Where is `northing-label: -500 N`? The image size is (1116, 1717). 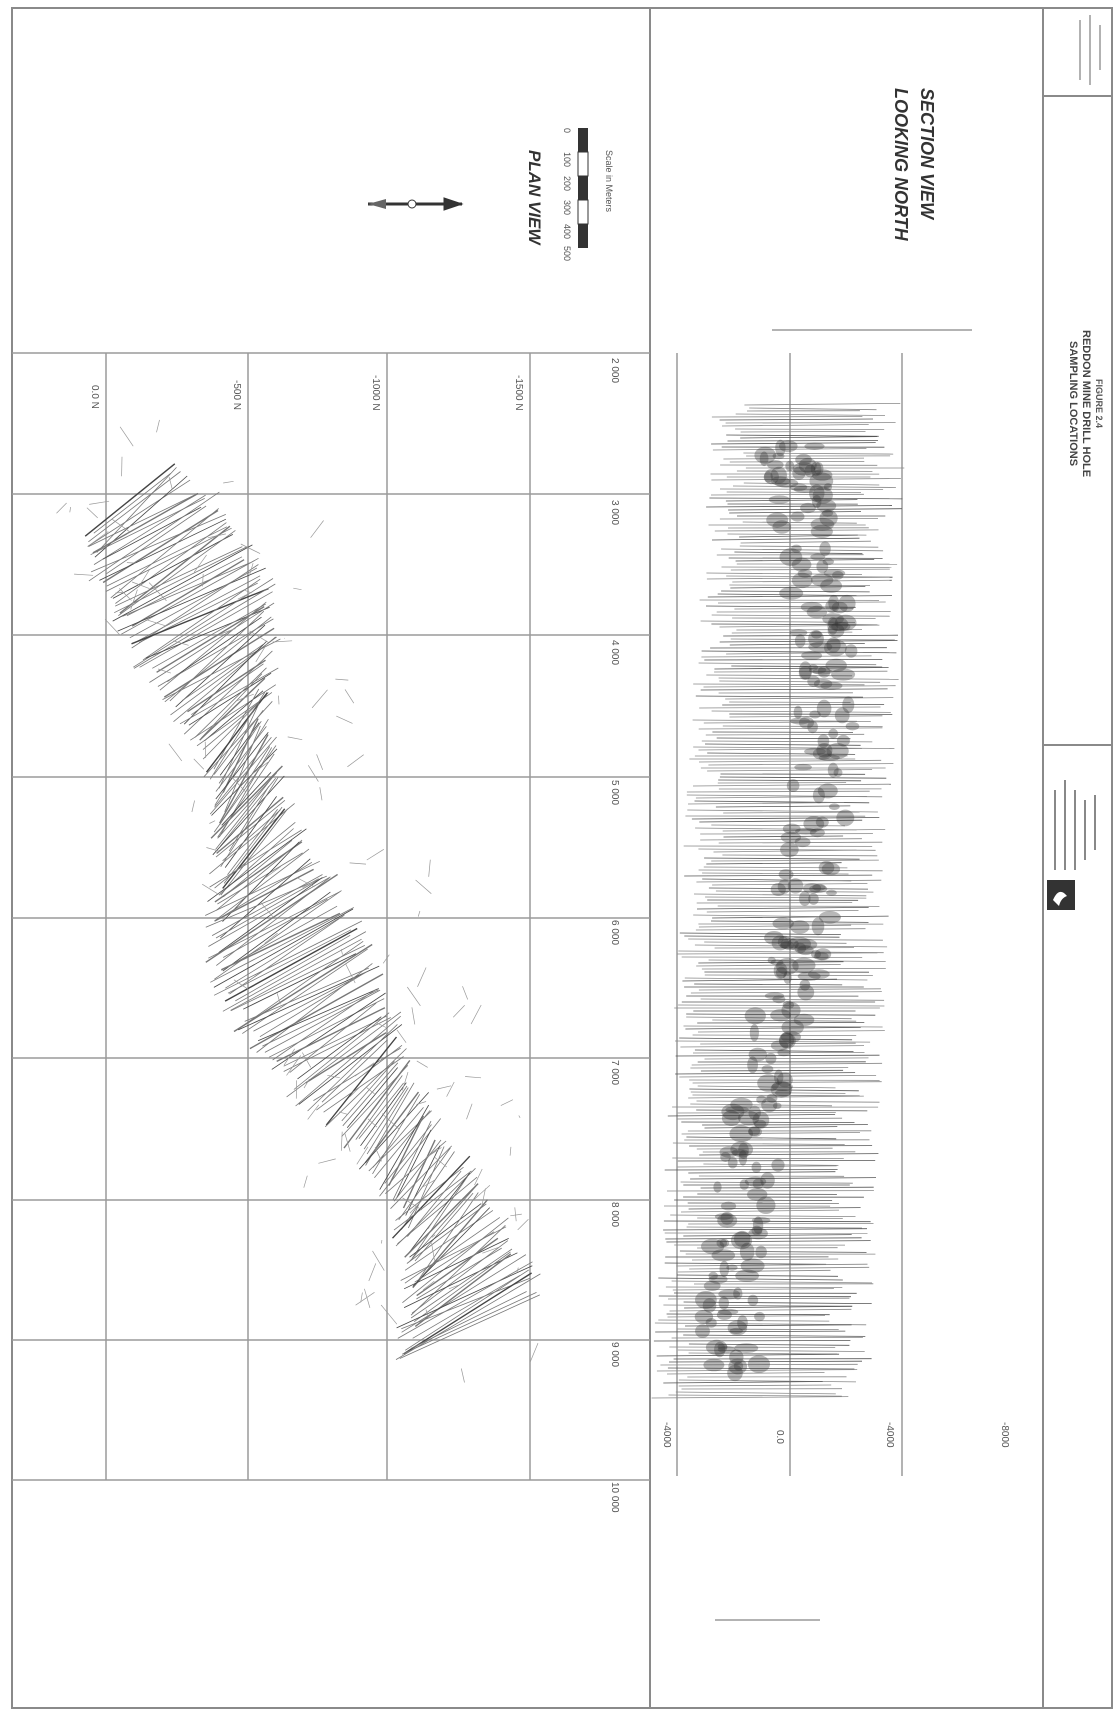
northing-label: -500 N is located at coordinates (236, 395).